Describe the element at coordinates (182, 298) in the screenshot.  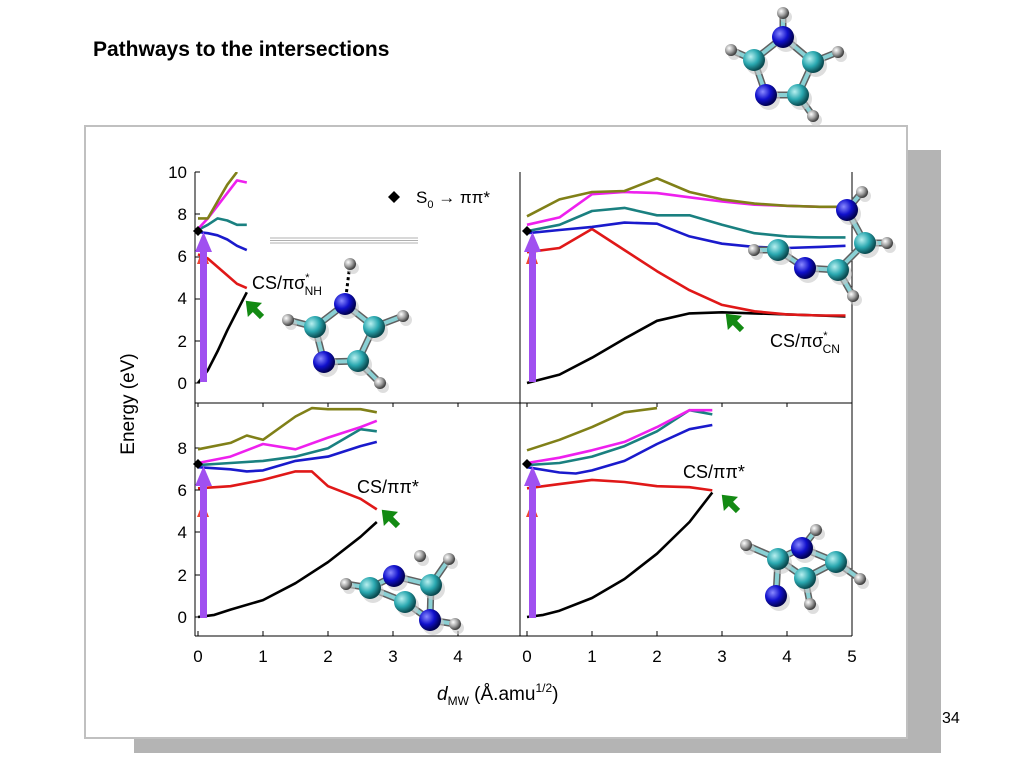
I see `y-tick-top-4: 4` at that location.